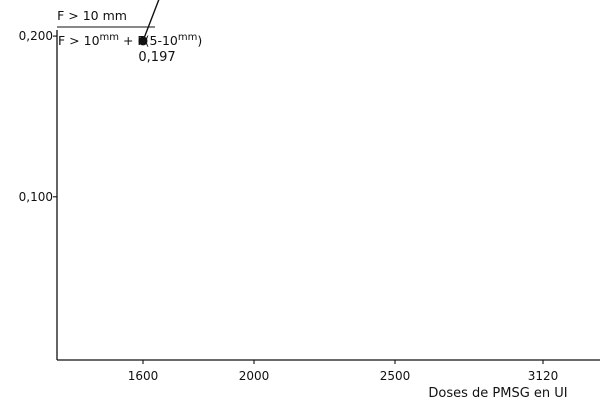 This screenshot has height=405, width=611. Describe the element at coordinates (151, 21) in the screenshot. I see `series-line` at that location.